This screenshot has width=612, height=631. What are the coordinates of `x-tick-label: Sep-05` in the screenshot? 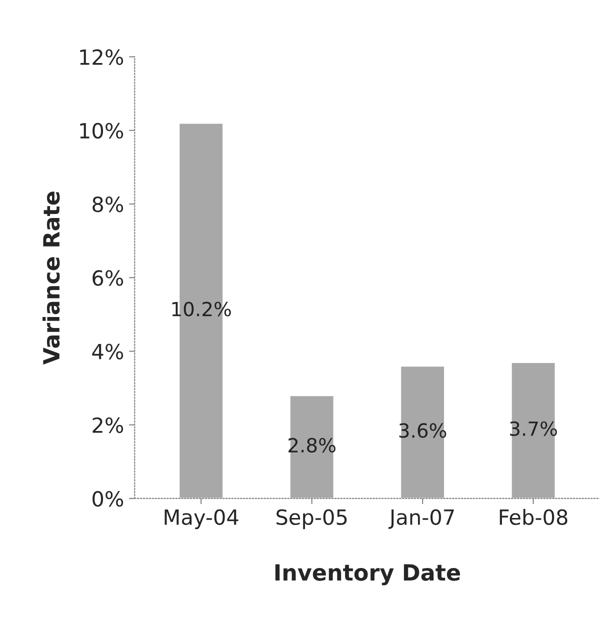 It's located at (311, 519).